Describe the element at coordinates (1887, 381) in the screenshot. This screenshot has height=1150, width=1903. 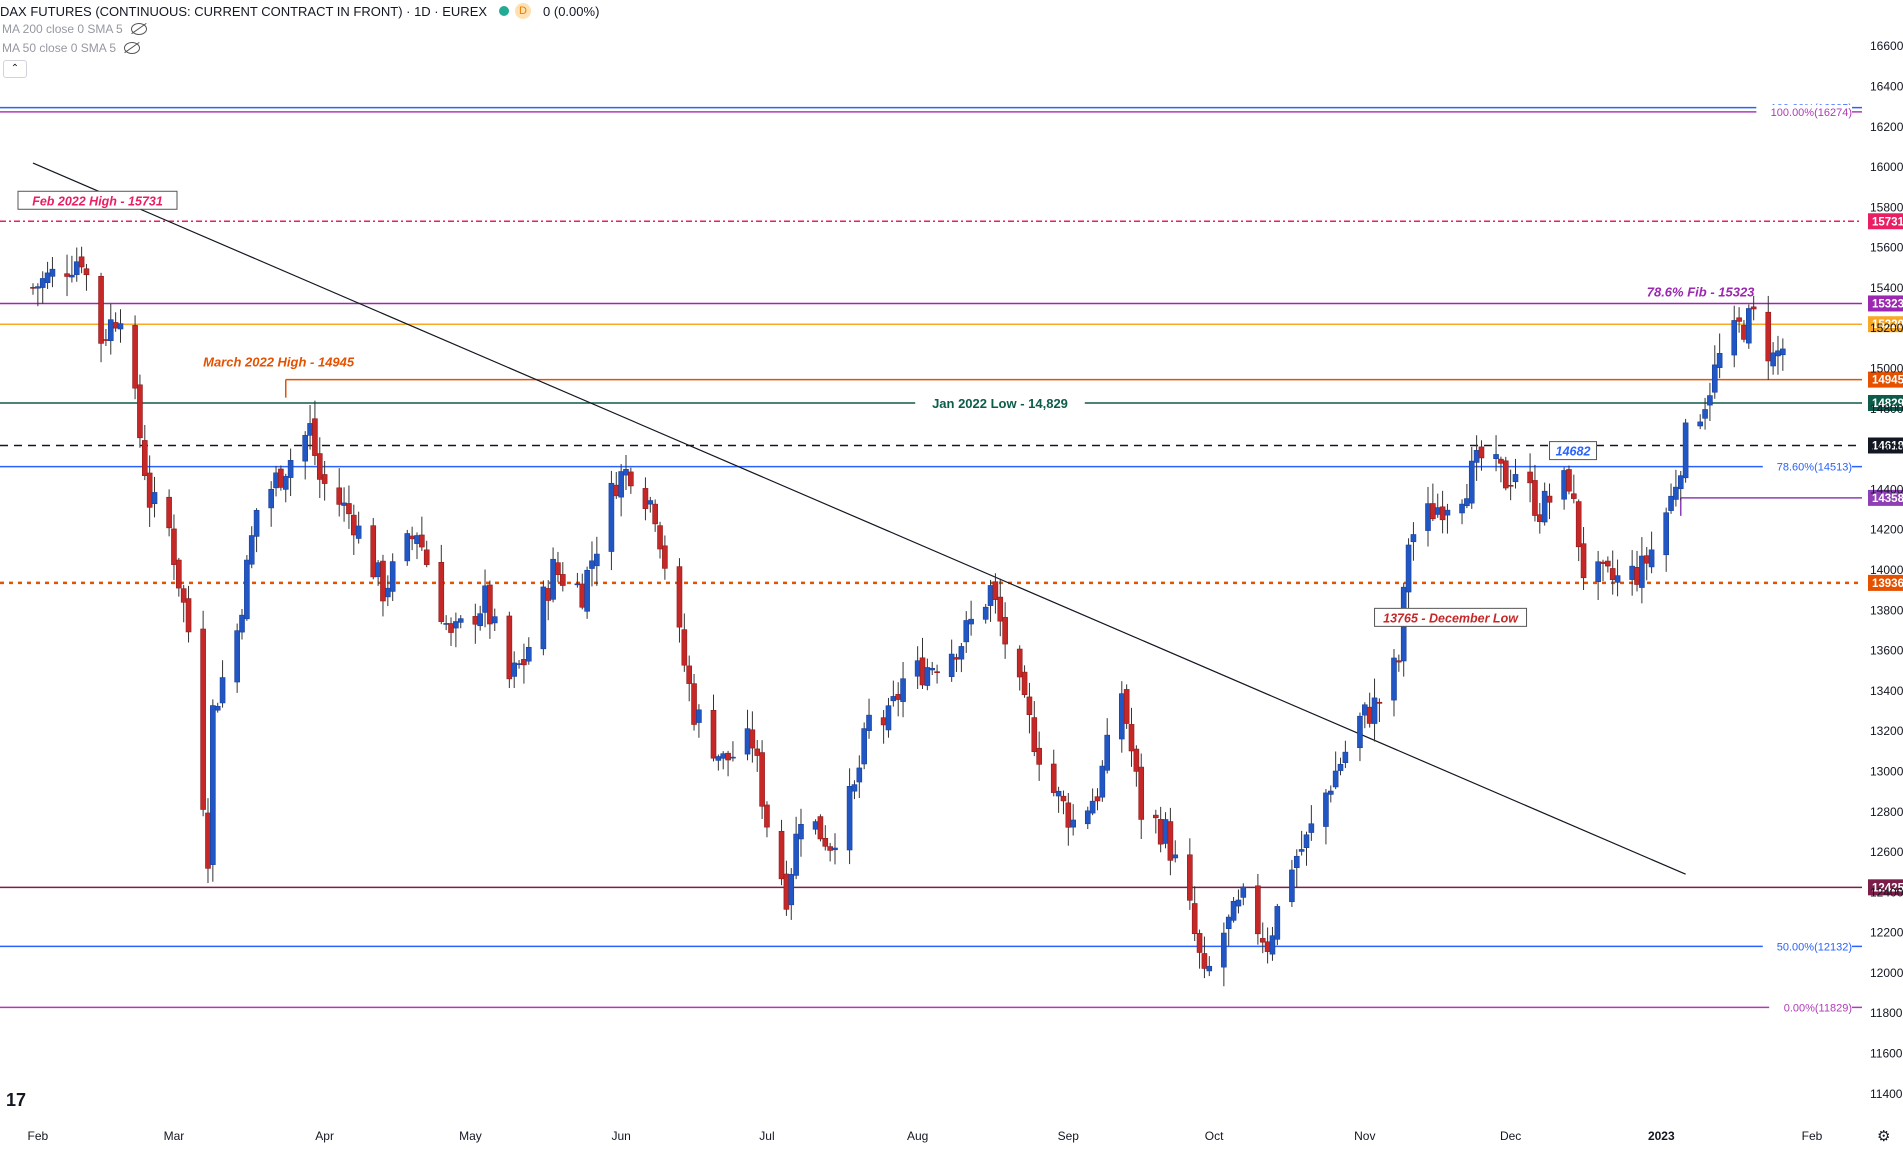
I see `price-tag-label: 14945` at that location.